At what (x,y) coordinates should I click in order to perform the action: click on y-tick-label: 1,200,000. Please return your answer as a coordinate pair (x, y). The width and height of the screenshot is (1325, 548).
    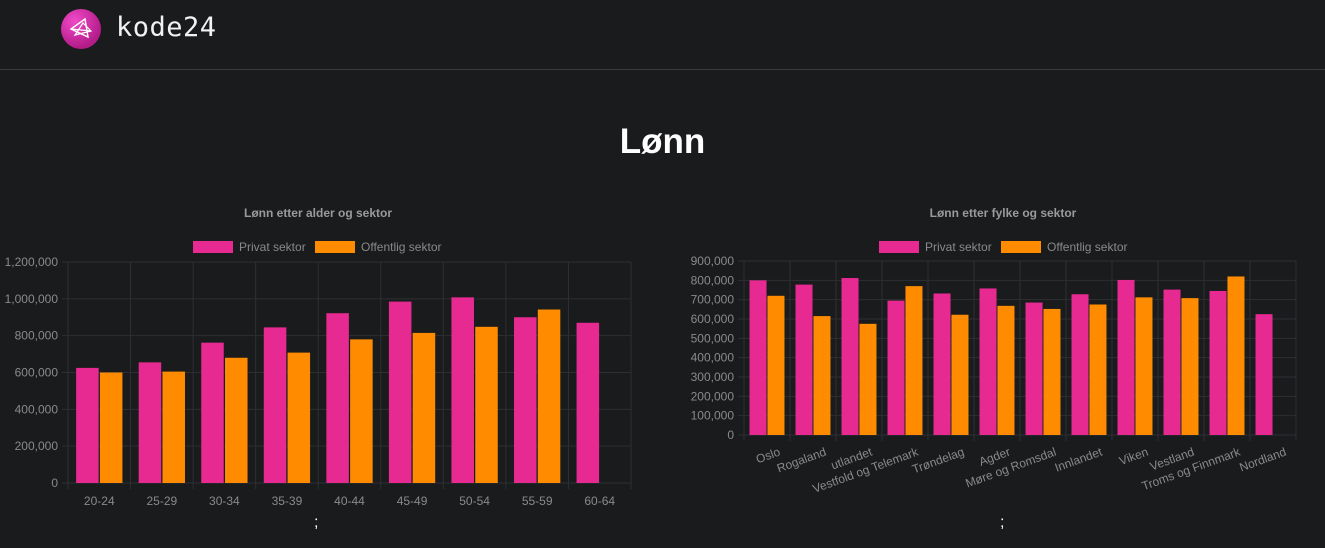
    Looking at the image, I should click on (32, 262).